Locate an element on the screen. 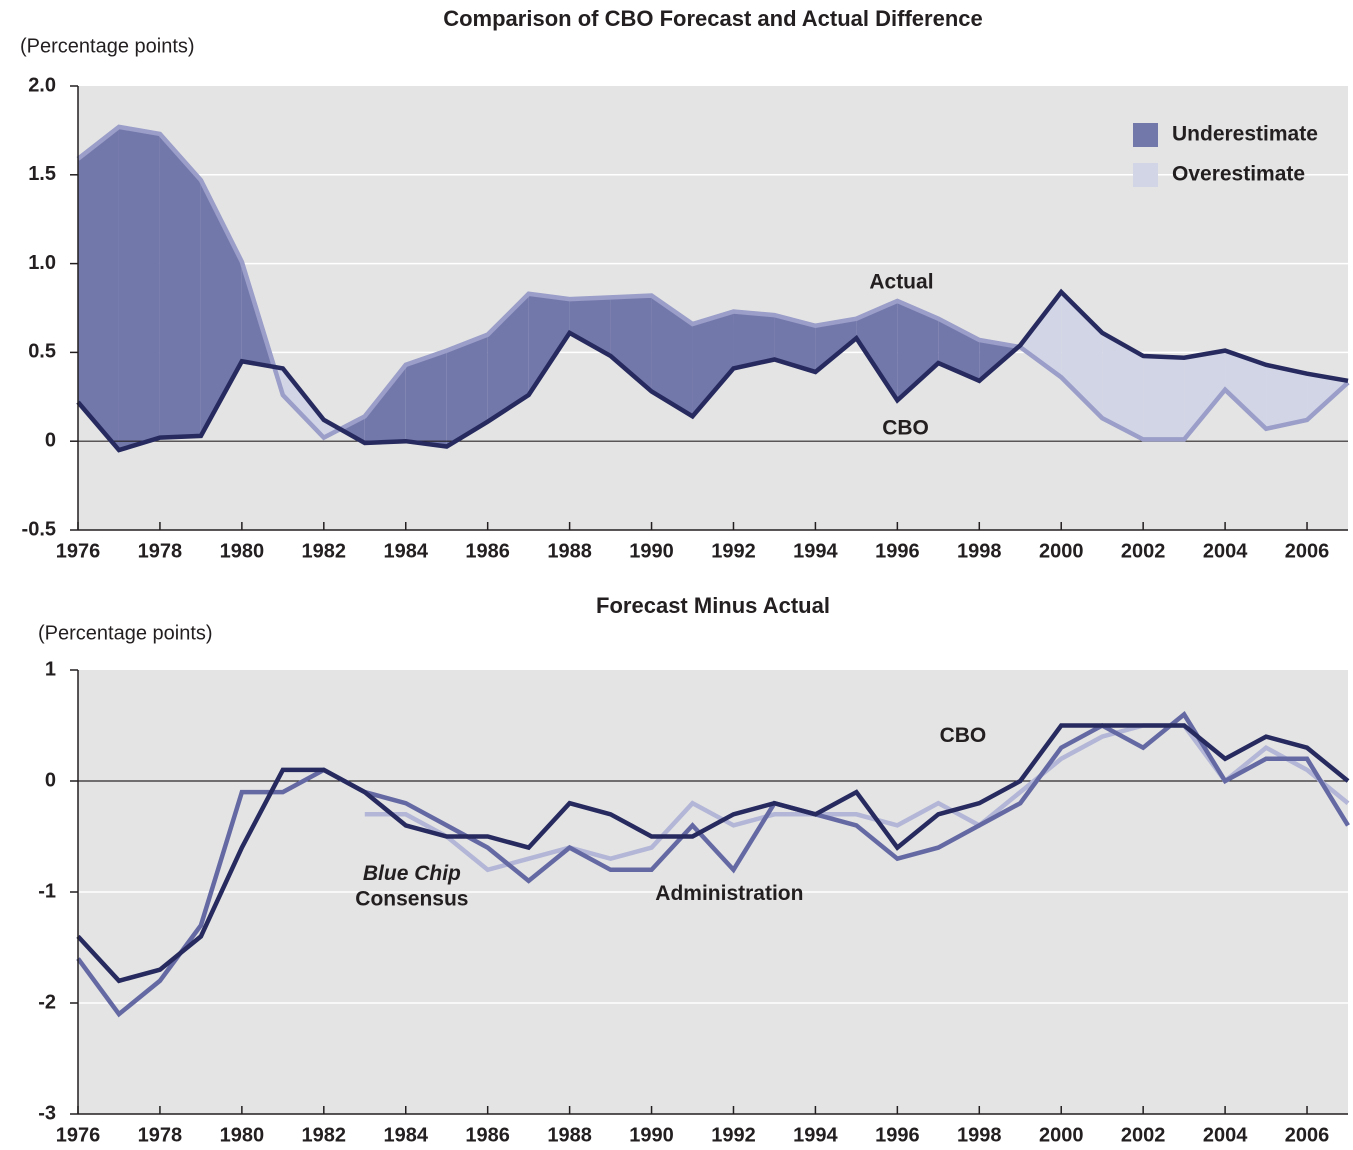 This screenshot has width=1353, height=1150. y-tick-label: 2.0 is located at coordinates (42, 85).